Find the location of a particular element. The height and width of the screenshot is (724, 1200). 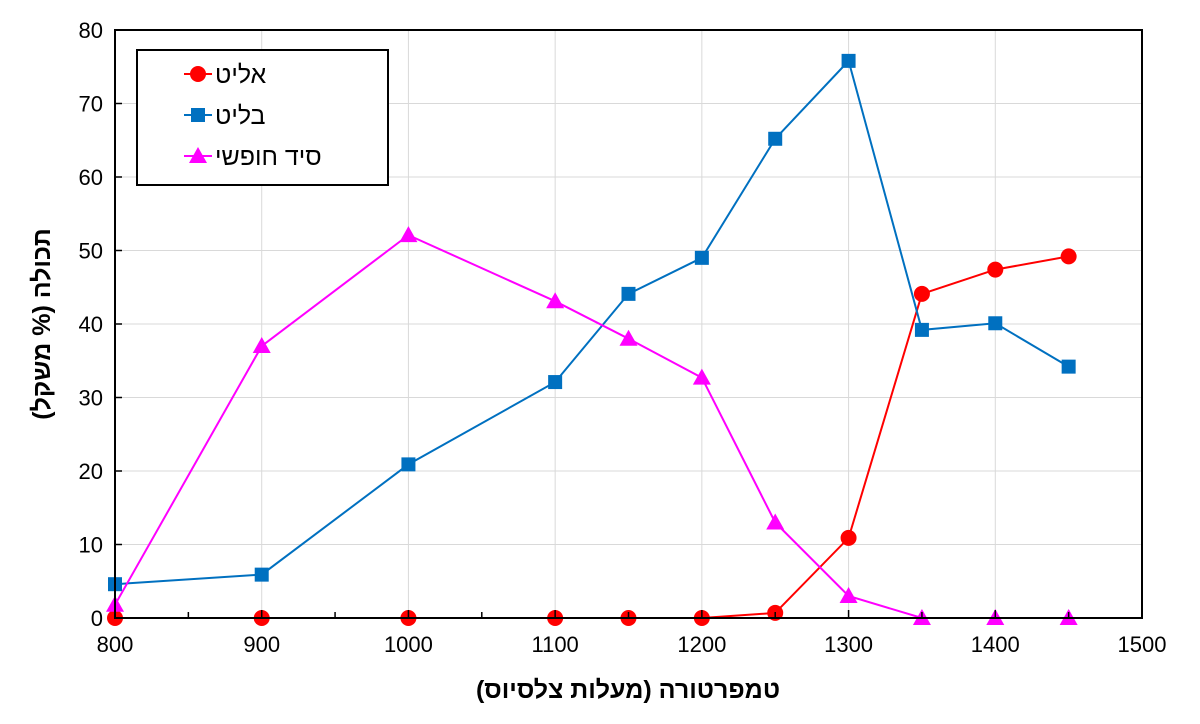

y-tick-label: 30 is located at coordinates (91, 398).